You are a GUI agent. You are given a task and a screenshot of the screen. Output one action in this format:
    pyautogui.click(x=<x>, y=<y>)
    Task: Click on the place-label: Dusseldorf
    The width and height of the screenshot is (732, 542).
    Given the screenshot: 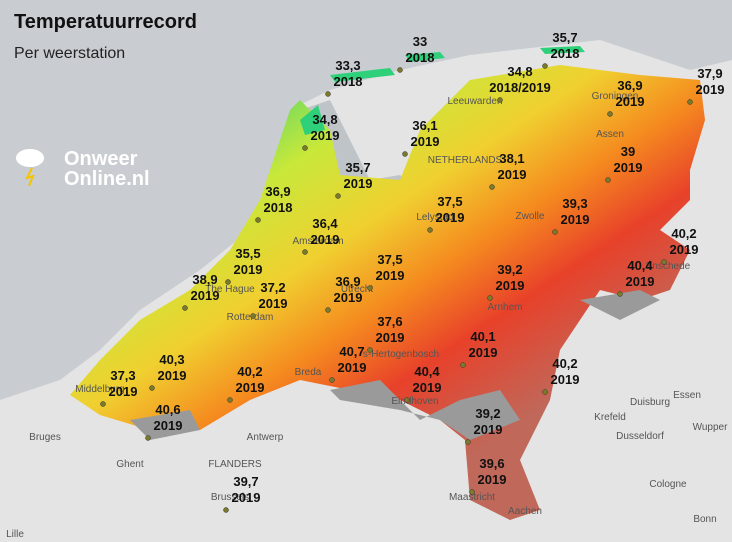 What is the action you would take?
    pyautogui.click(x=640, y=436)
    